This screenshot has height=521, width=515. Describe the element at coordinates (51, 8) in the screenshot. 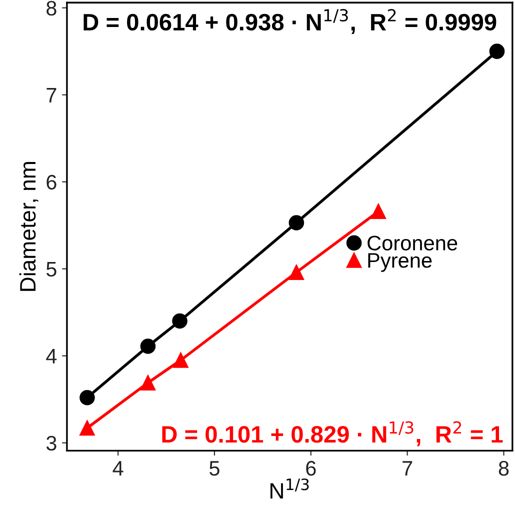

I see `y-tick-label: 8` at that location.